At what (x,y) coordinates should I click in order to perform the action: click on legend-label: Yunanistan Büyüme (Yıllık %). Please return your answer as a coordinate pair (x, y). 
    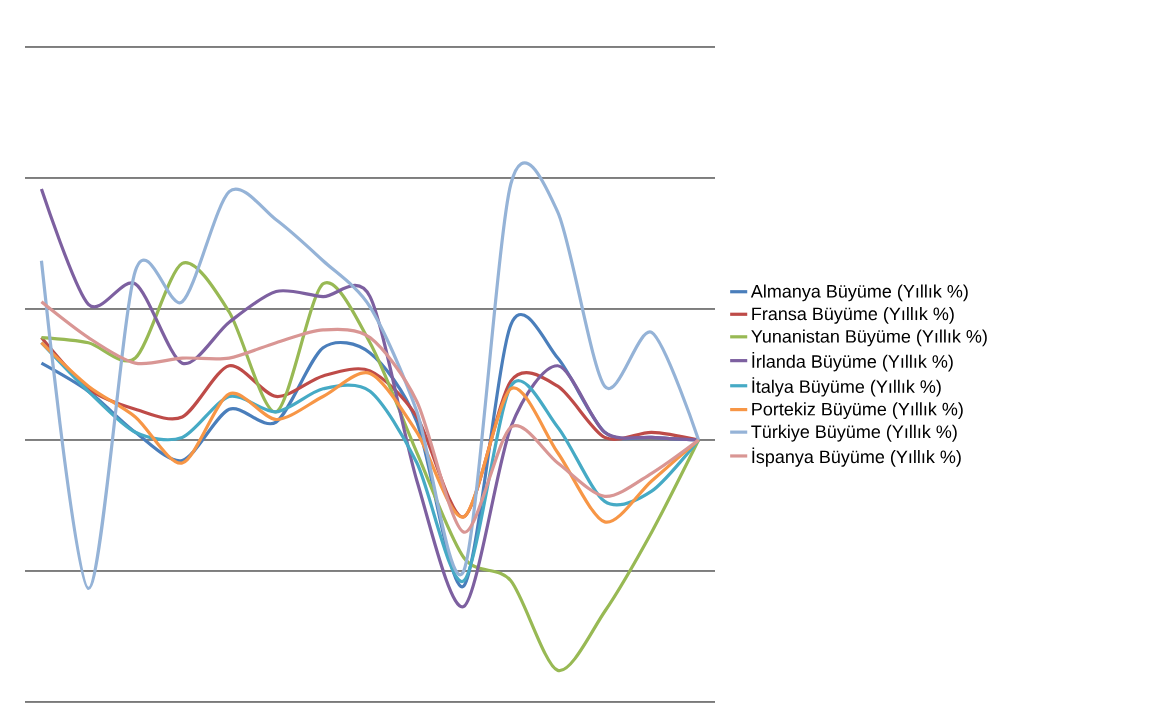
    Looking at the image, I should click on (869, 338).